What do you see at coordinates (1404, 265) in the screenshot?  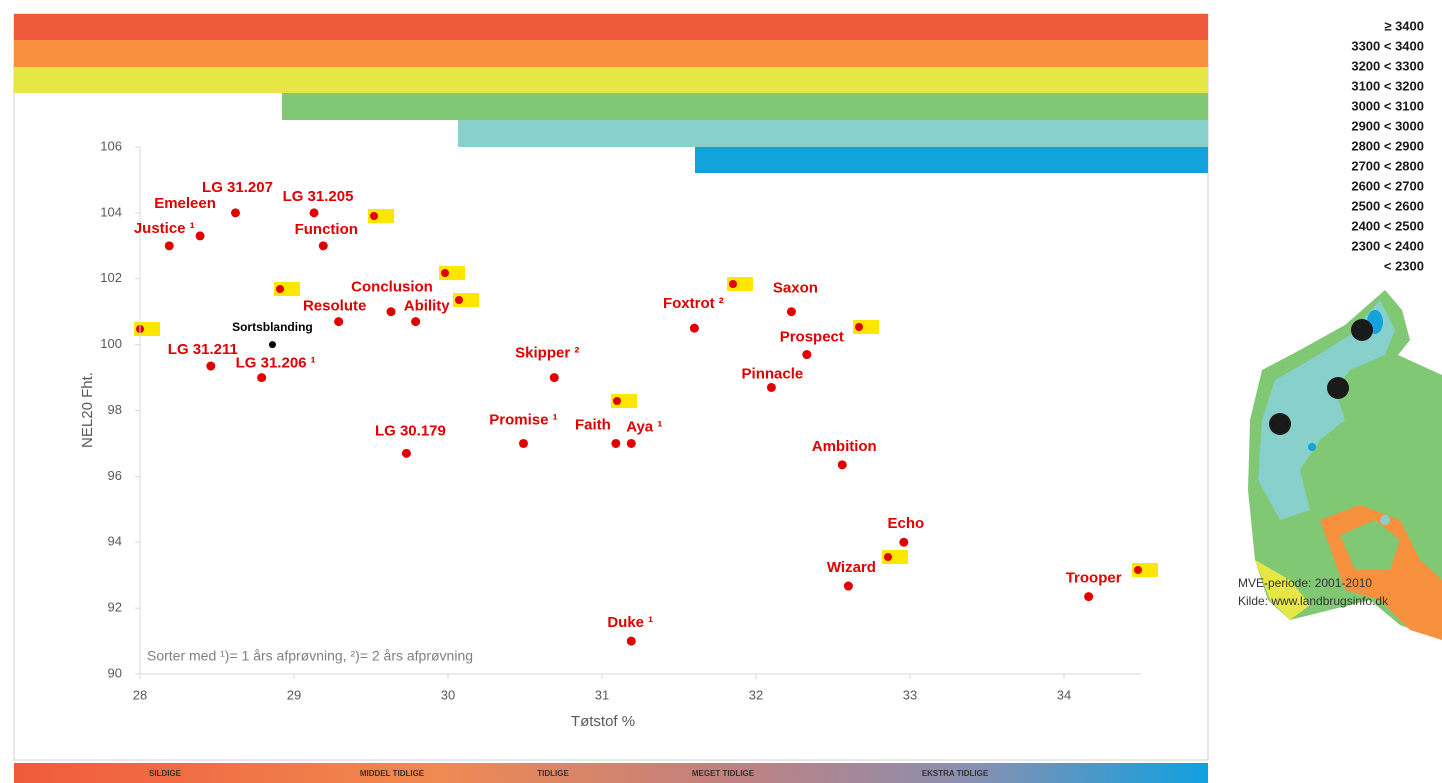 I see `legend-label: < 2300` at bounding box center [1404, 265].